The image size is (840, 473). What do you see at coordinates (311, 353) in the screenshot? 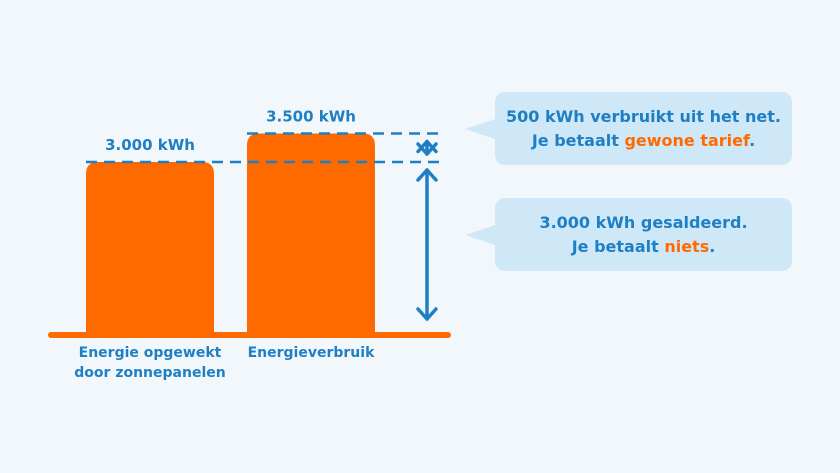
I see `category-label-2: Energieverbruik` at bounding box center [311, 353].